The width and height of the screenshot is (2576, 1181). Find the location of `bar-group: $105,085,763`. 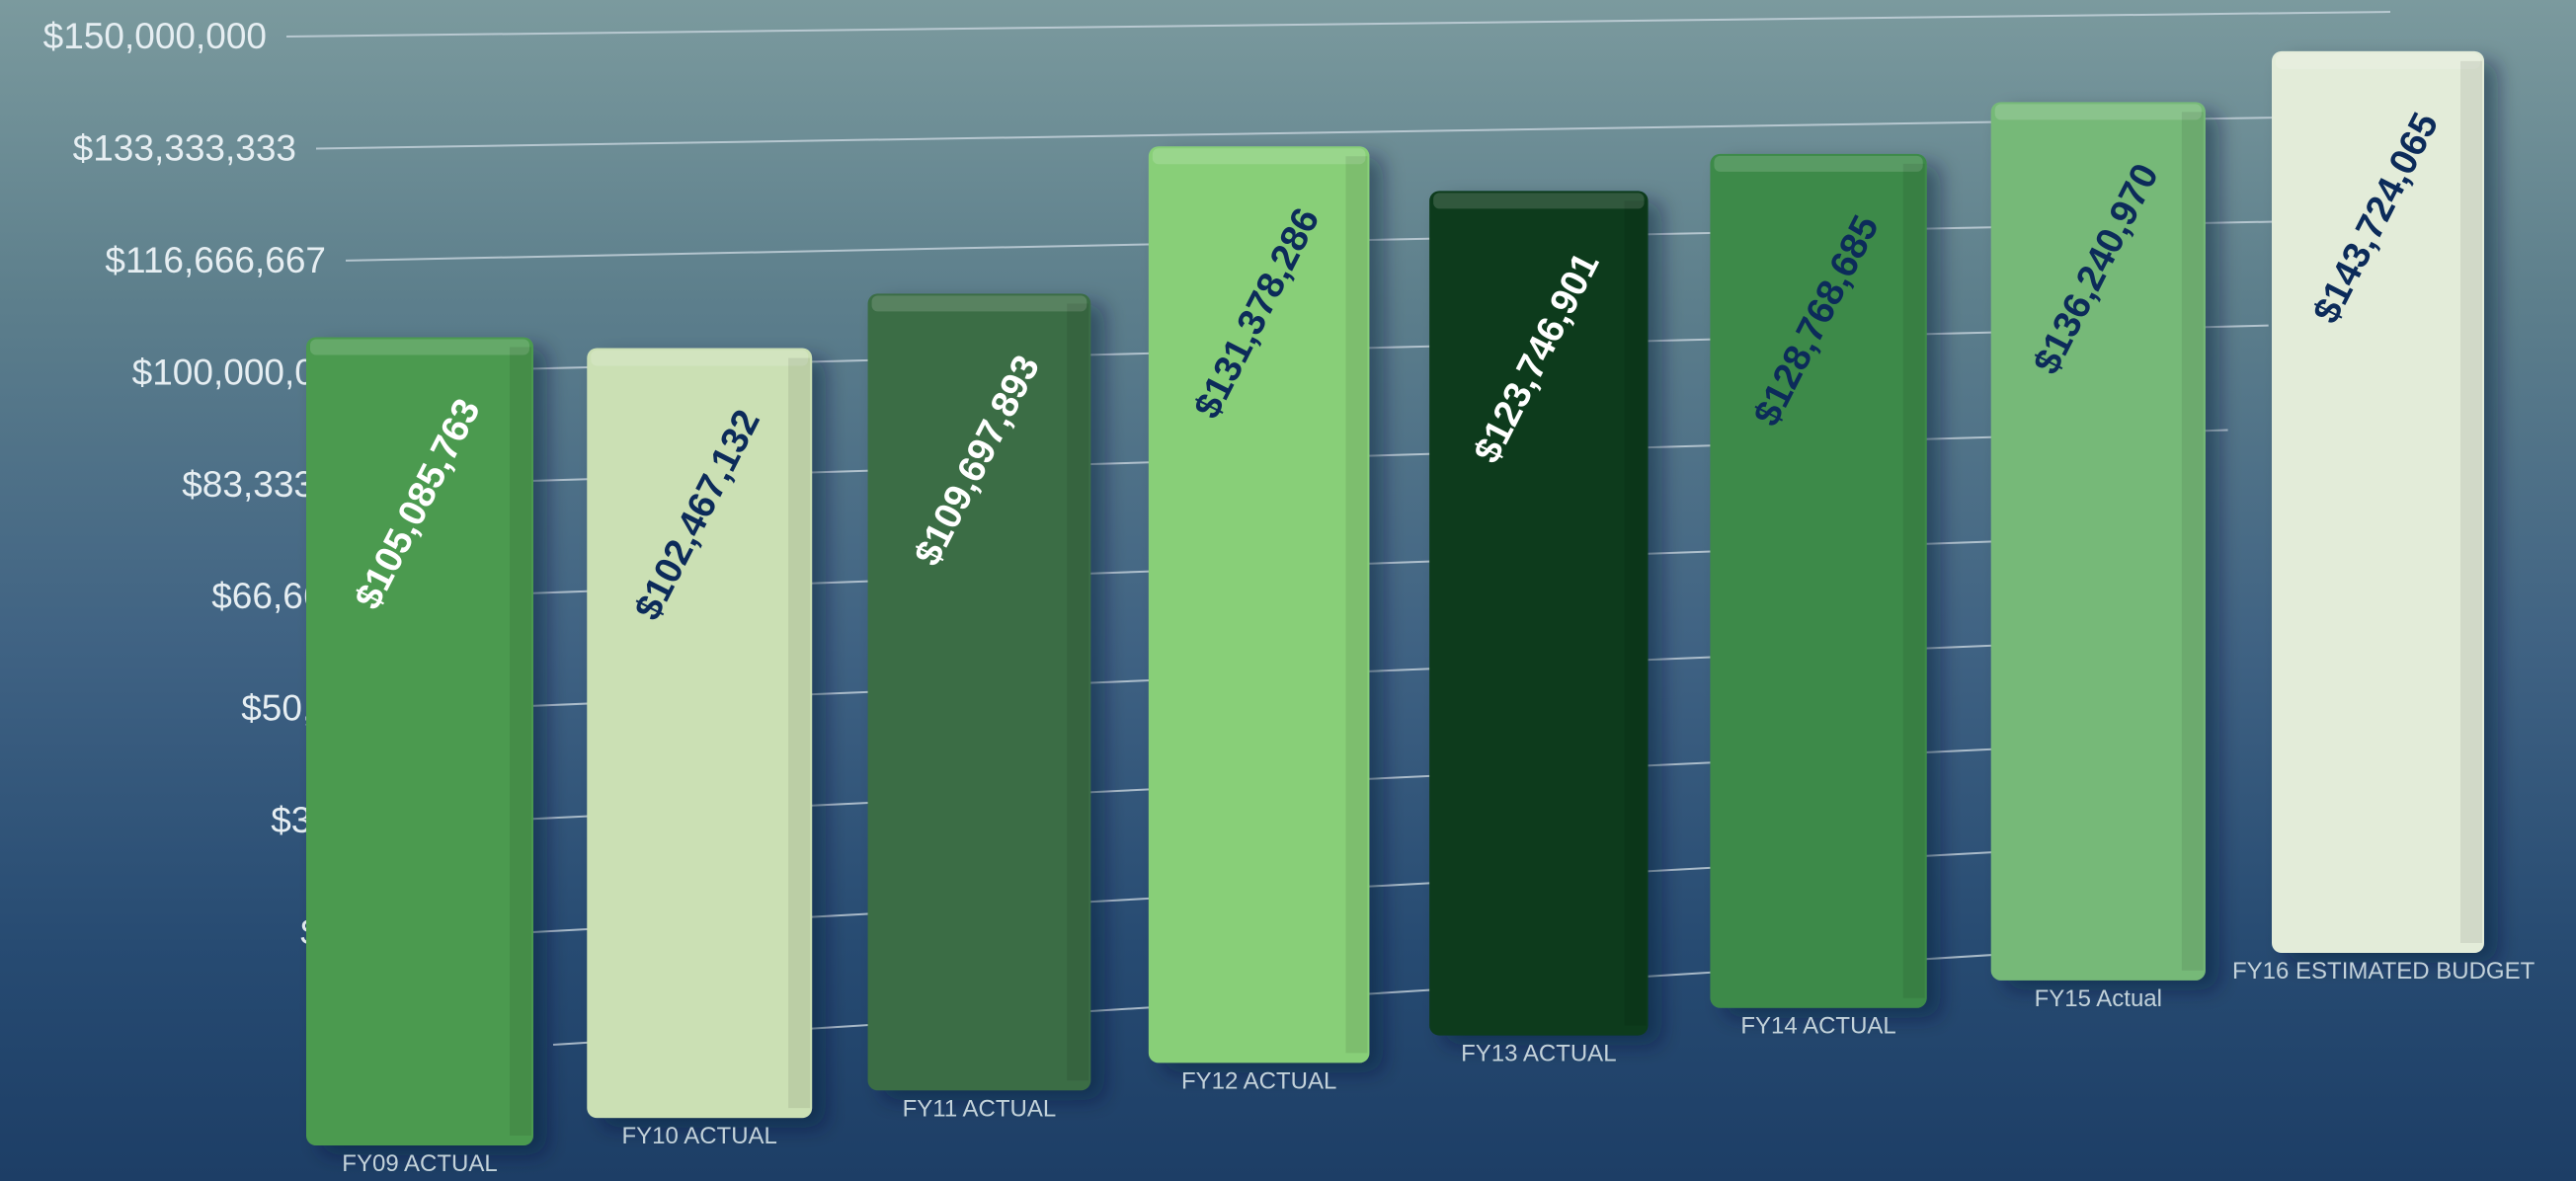

bar-group: $105,085,763 is located at coordinates (419, 741).